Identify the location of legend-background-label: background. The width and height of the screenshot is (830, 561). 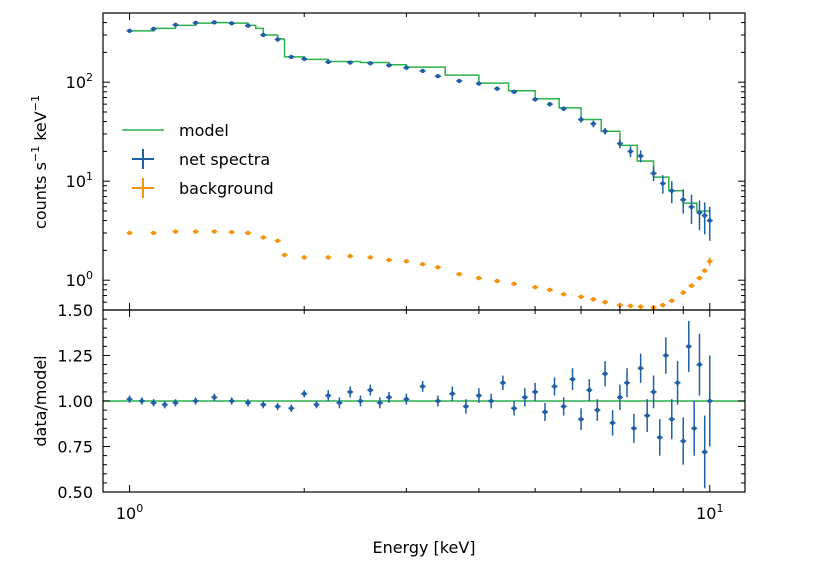
(226, 188).